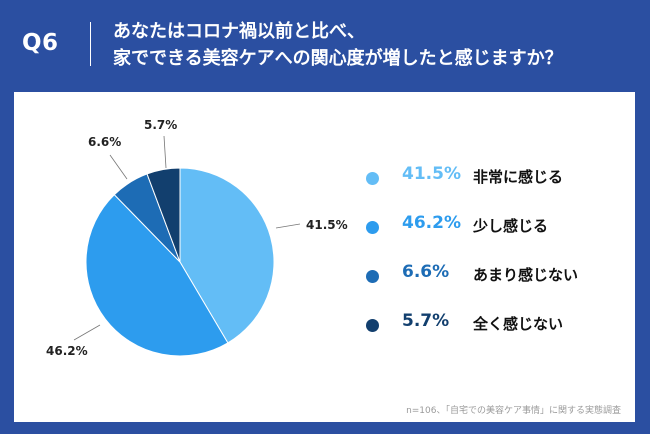 Image resolution: width=650 pixels, height=434 pixels. What do you see at coordinates (426, 321) in the screenshot?
I see `legend-value: 5.7%` at bounding box center [426, 321].